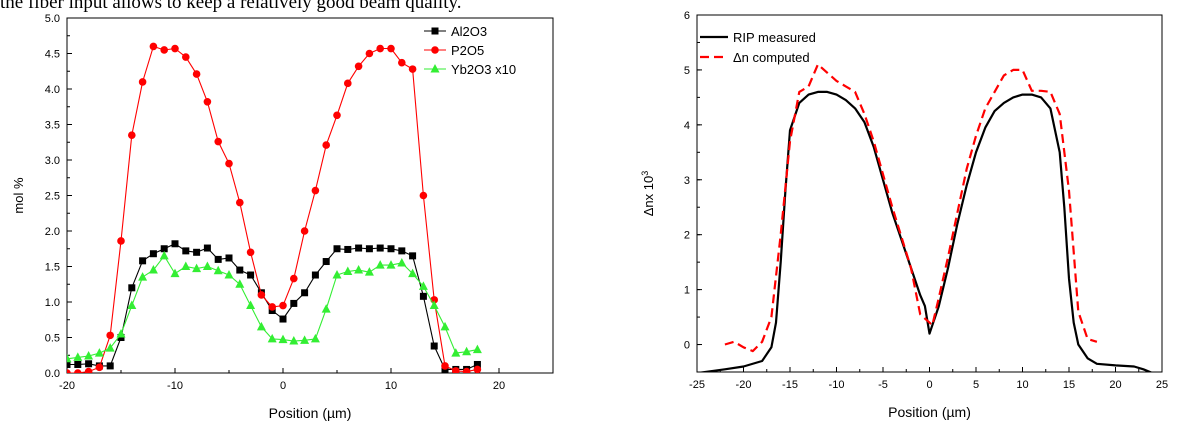 This screenshot has width=1177, height=430. What do you see at coordinates (52, 161) in the screenshot?
I see `y-tick-label: 3.0` at bounding box center [52, 161].